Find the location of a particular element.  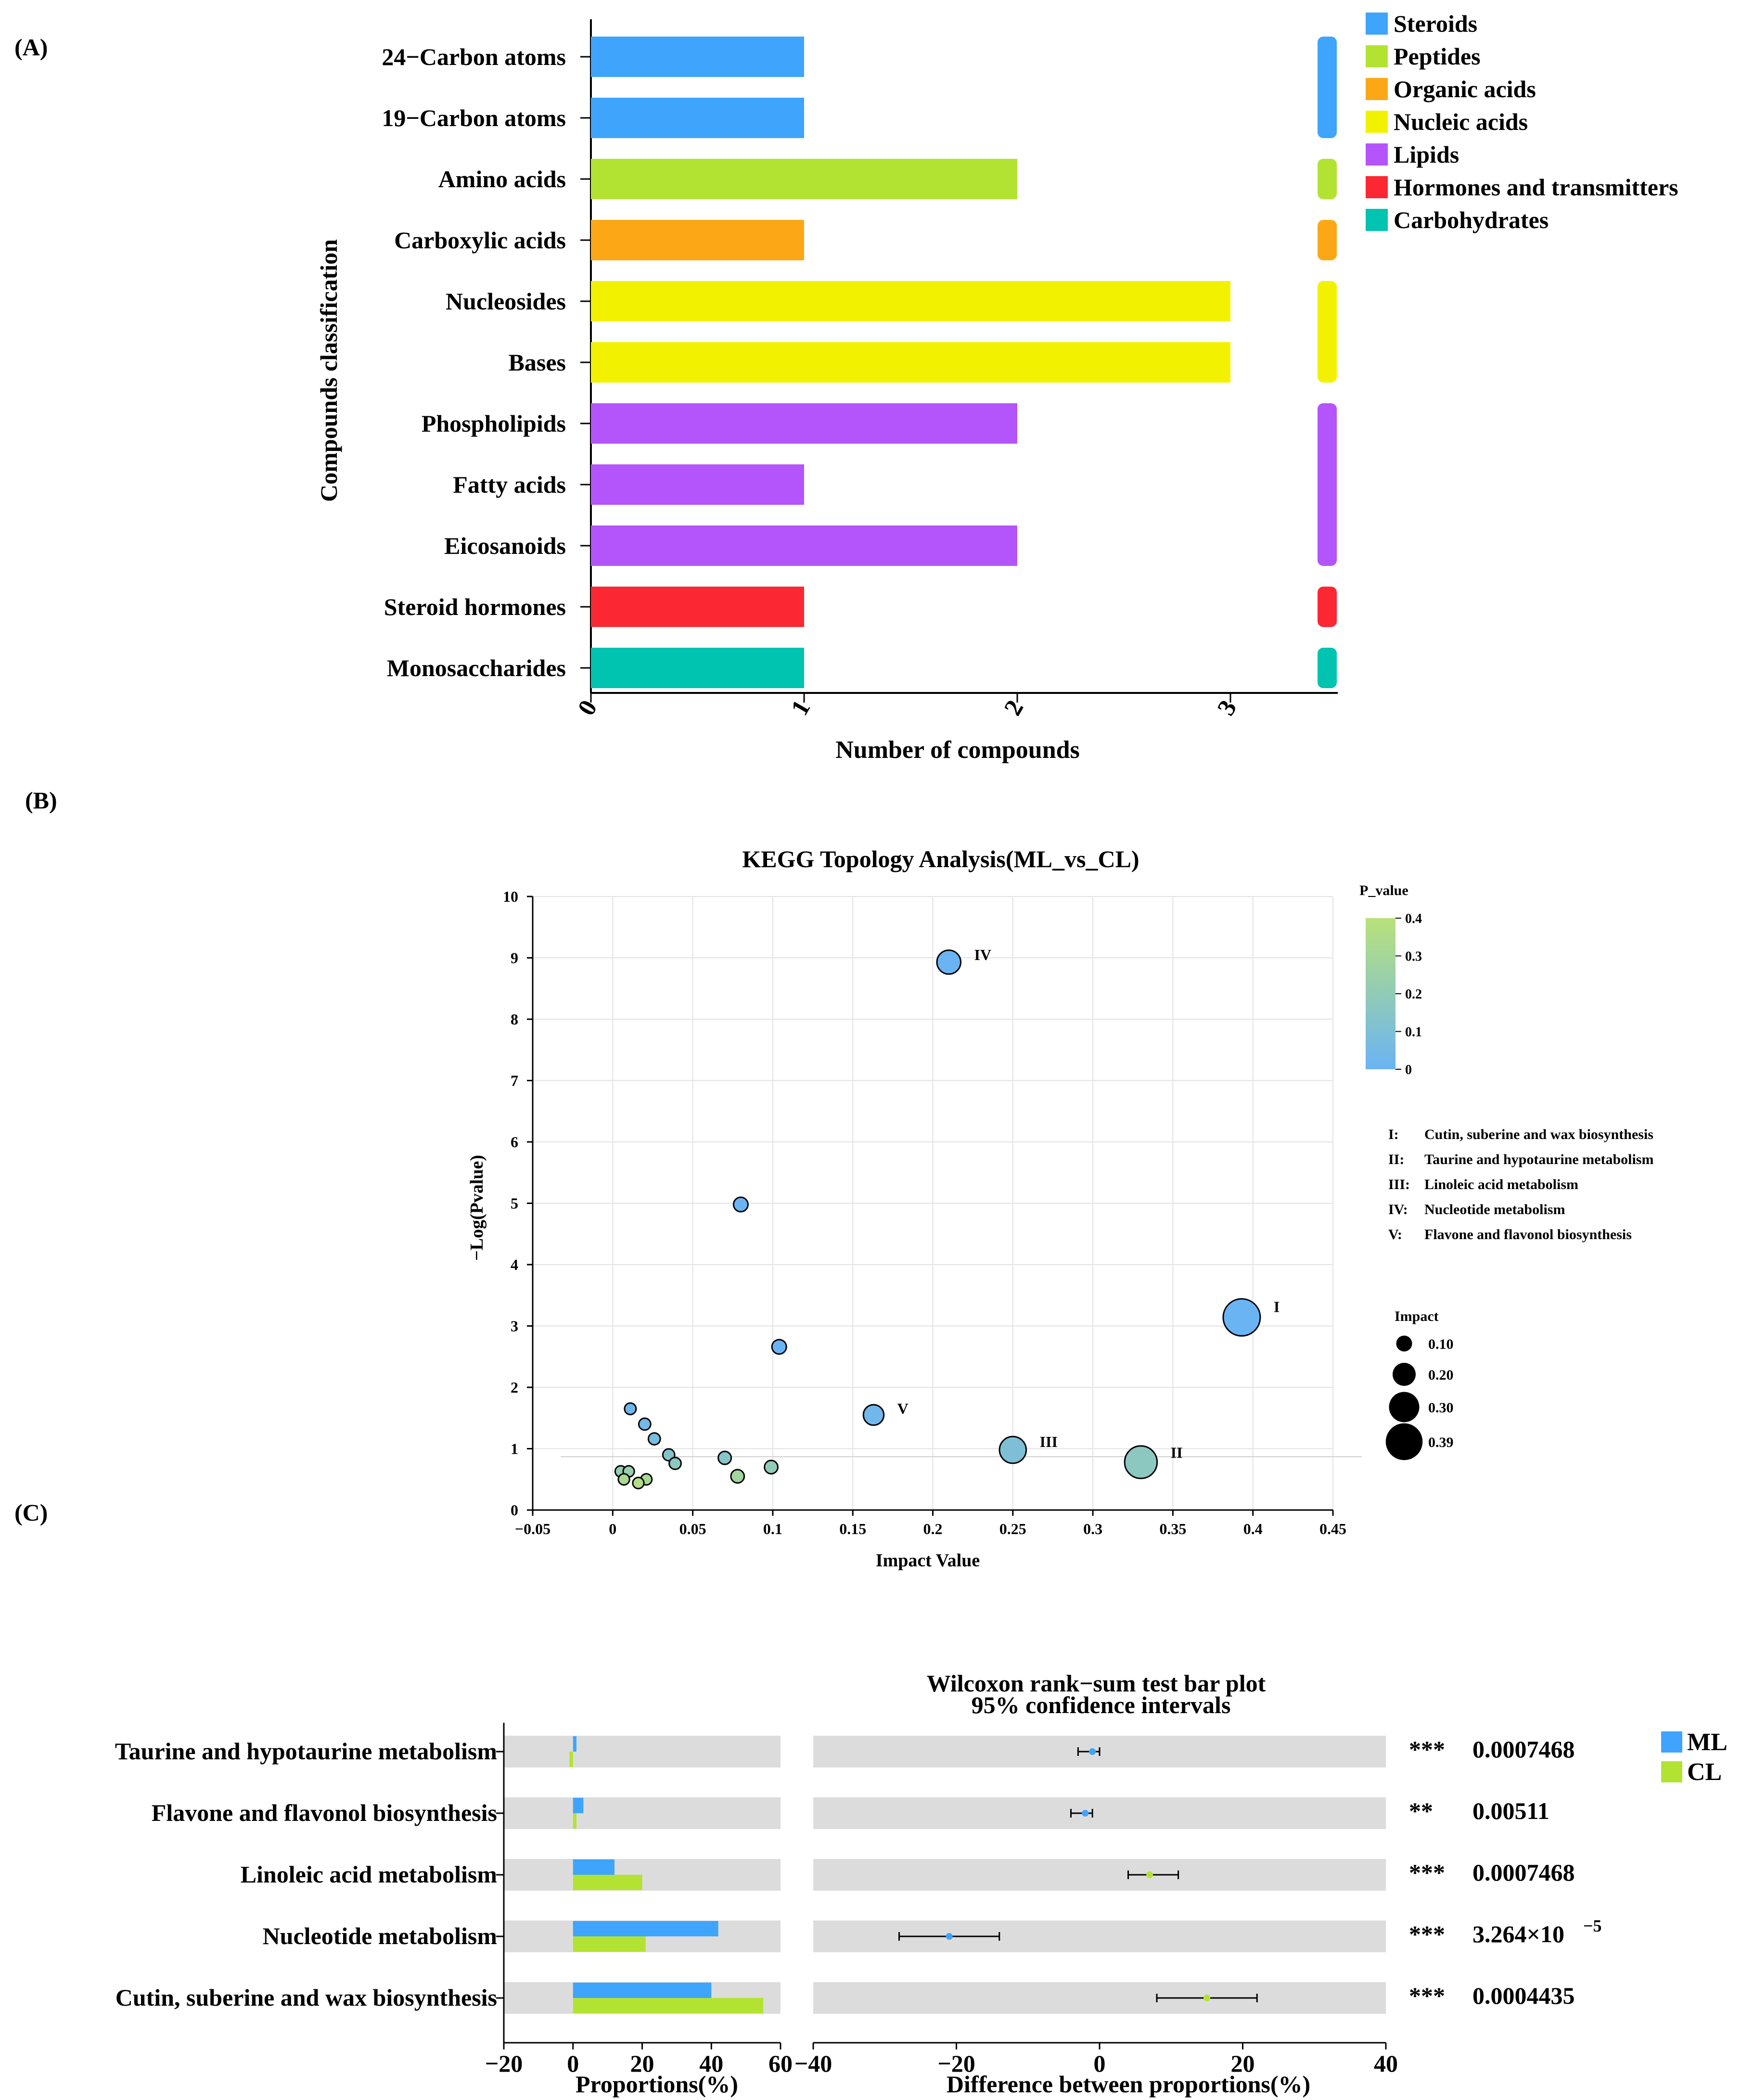

panel-c-left-x-tick-label: 20 is located at coordinates (642, 2063).